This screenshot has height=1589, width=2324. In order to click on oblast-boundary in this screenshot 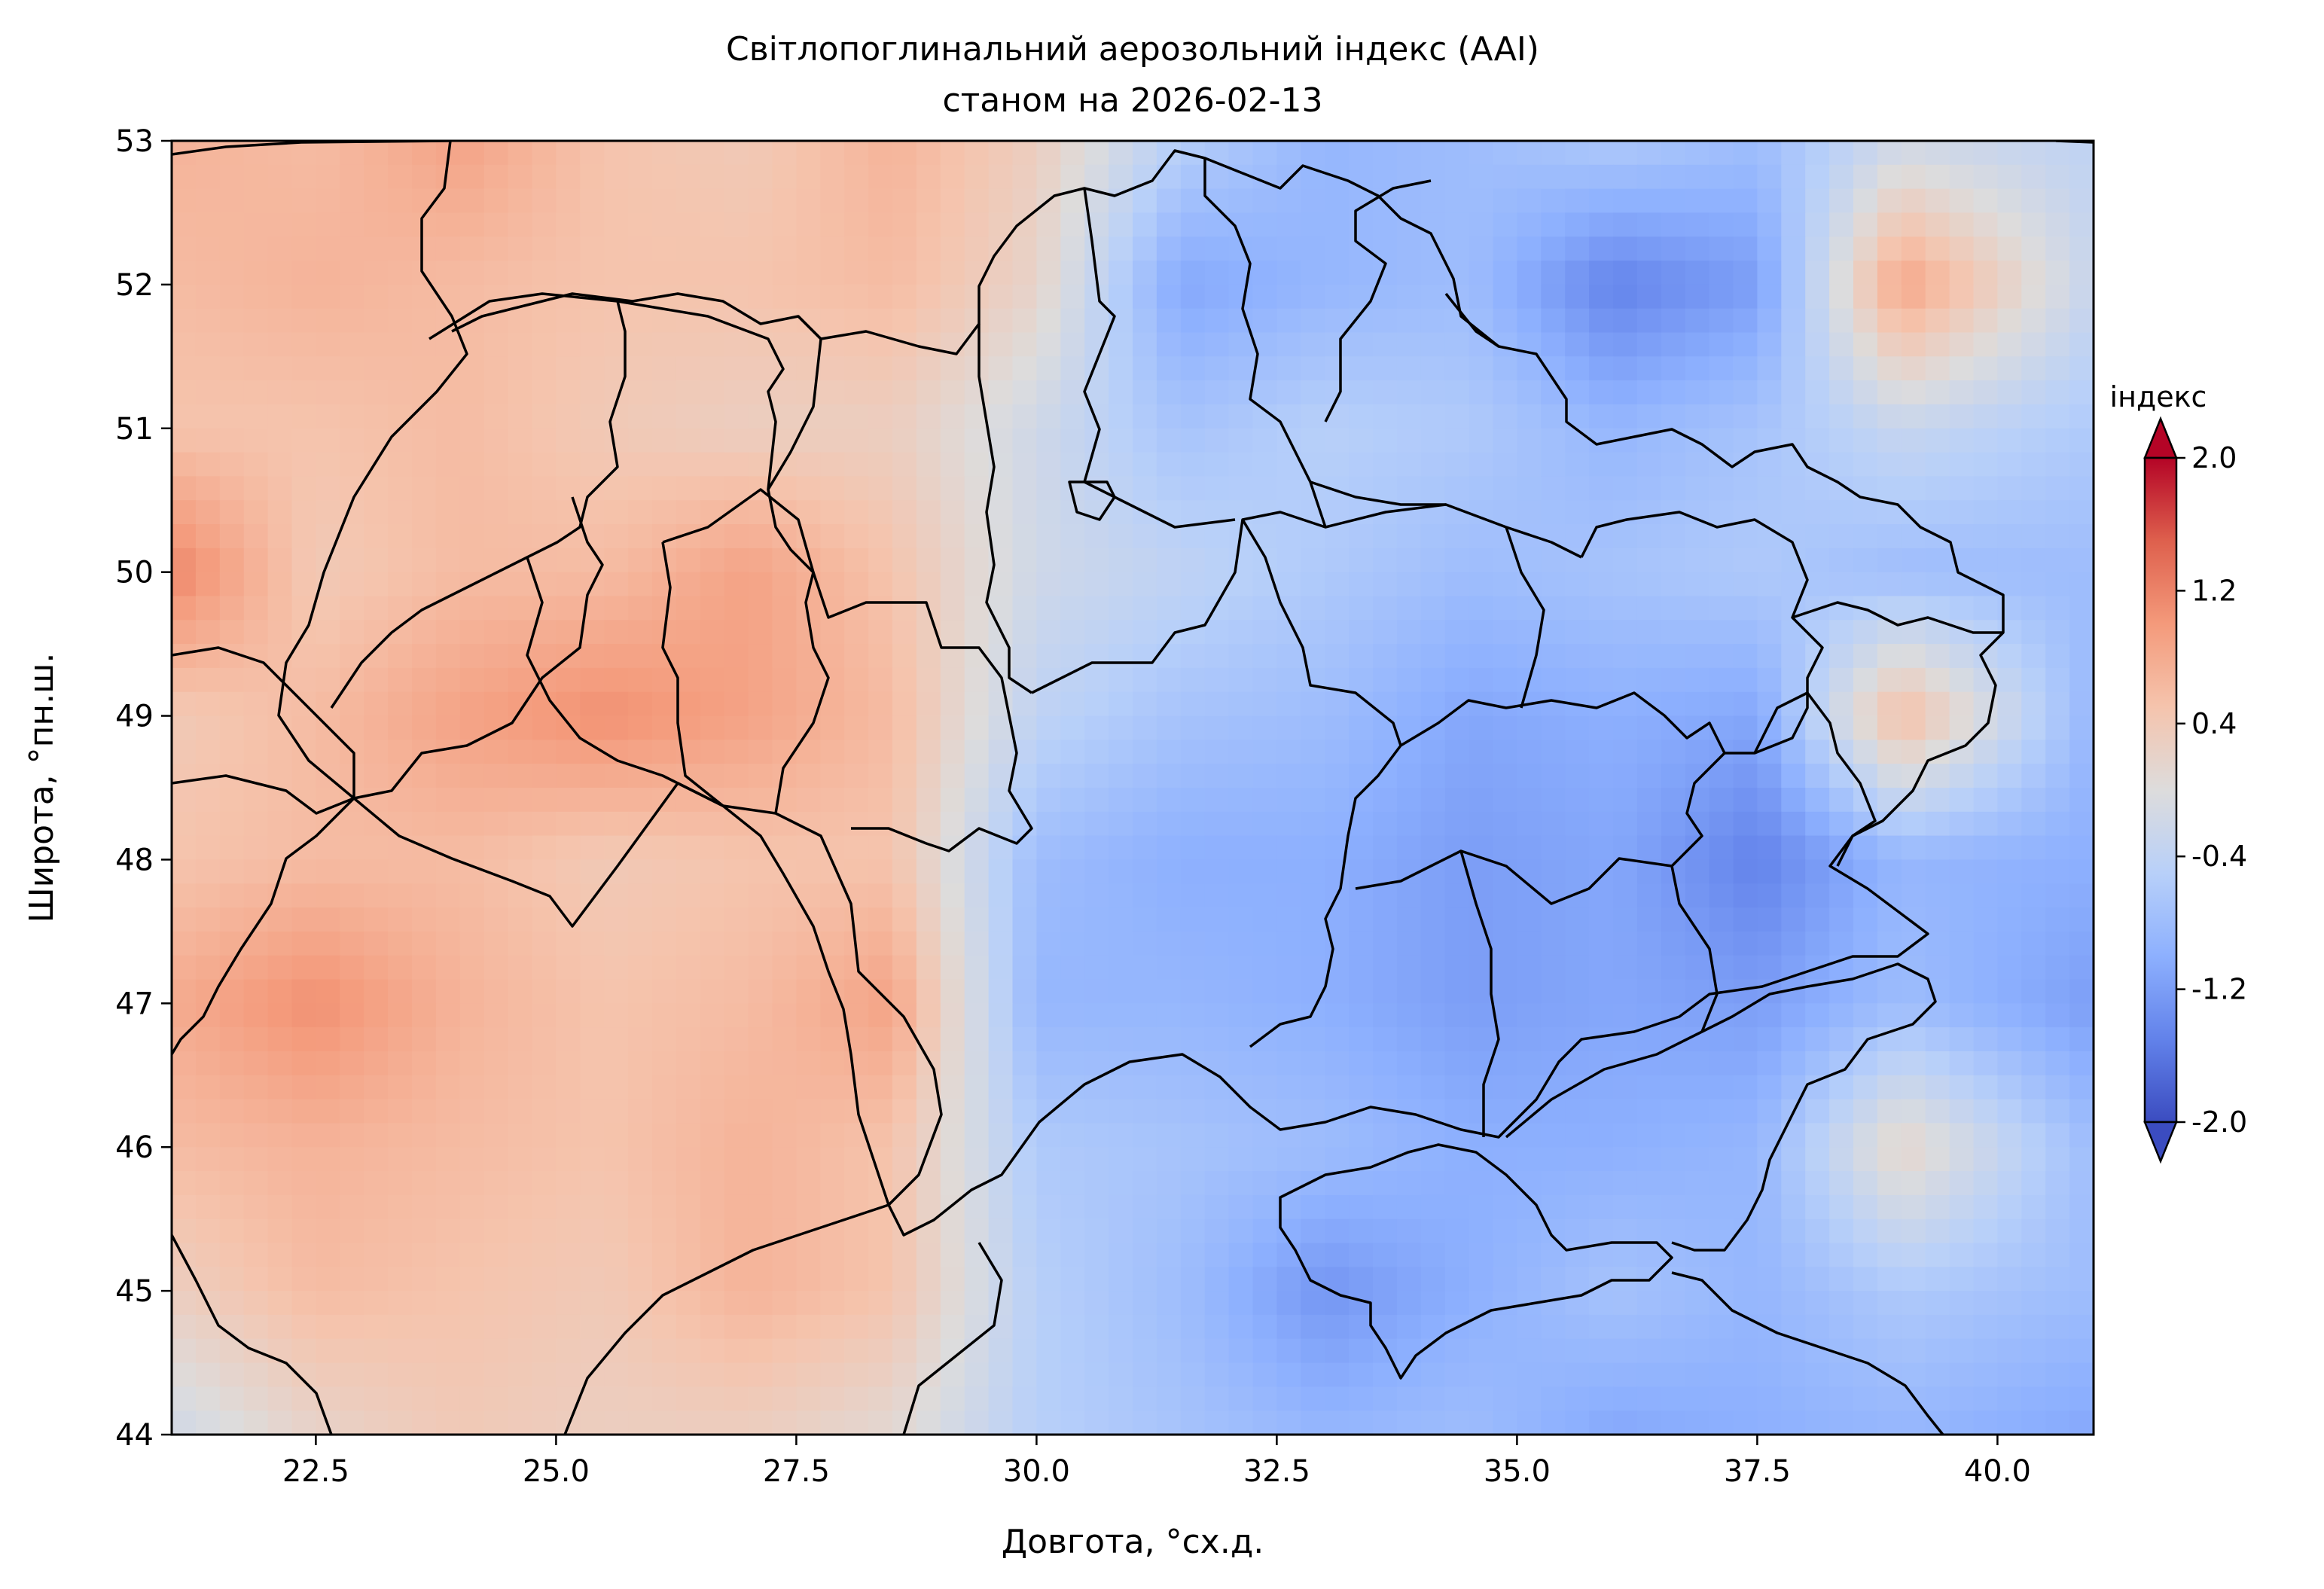, I will do `click(1479, 993)`.